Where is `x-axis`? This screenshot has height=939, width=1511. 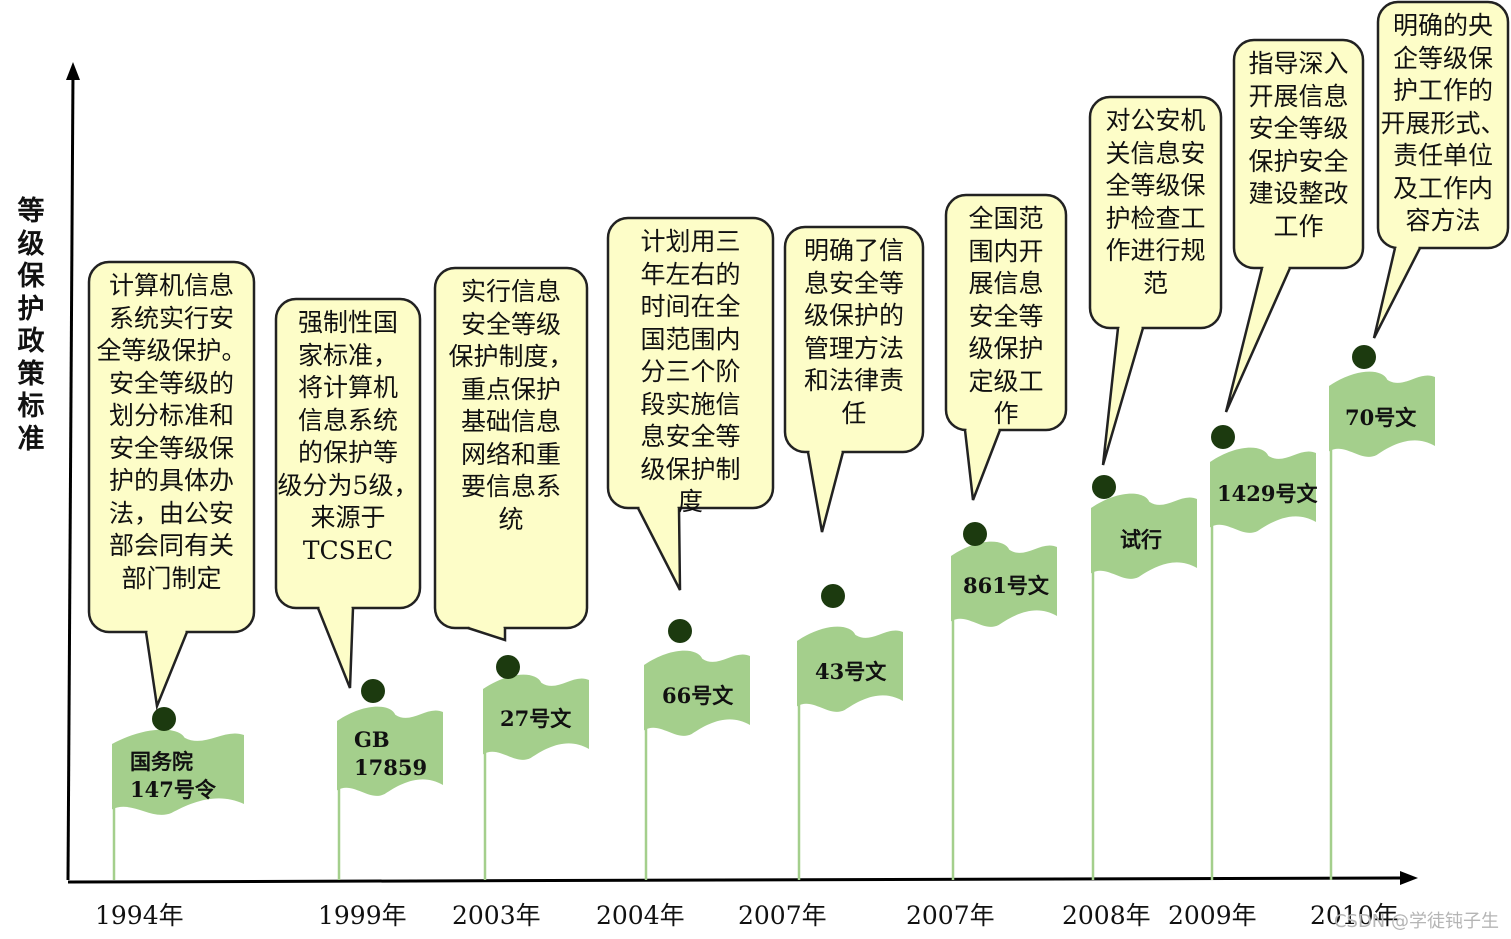
x-axis is located at coordinates (736, 880).